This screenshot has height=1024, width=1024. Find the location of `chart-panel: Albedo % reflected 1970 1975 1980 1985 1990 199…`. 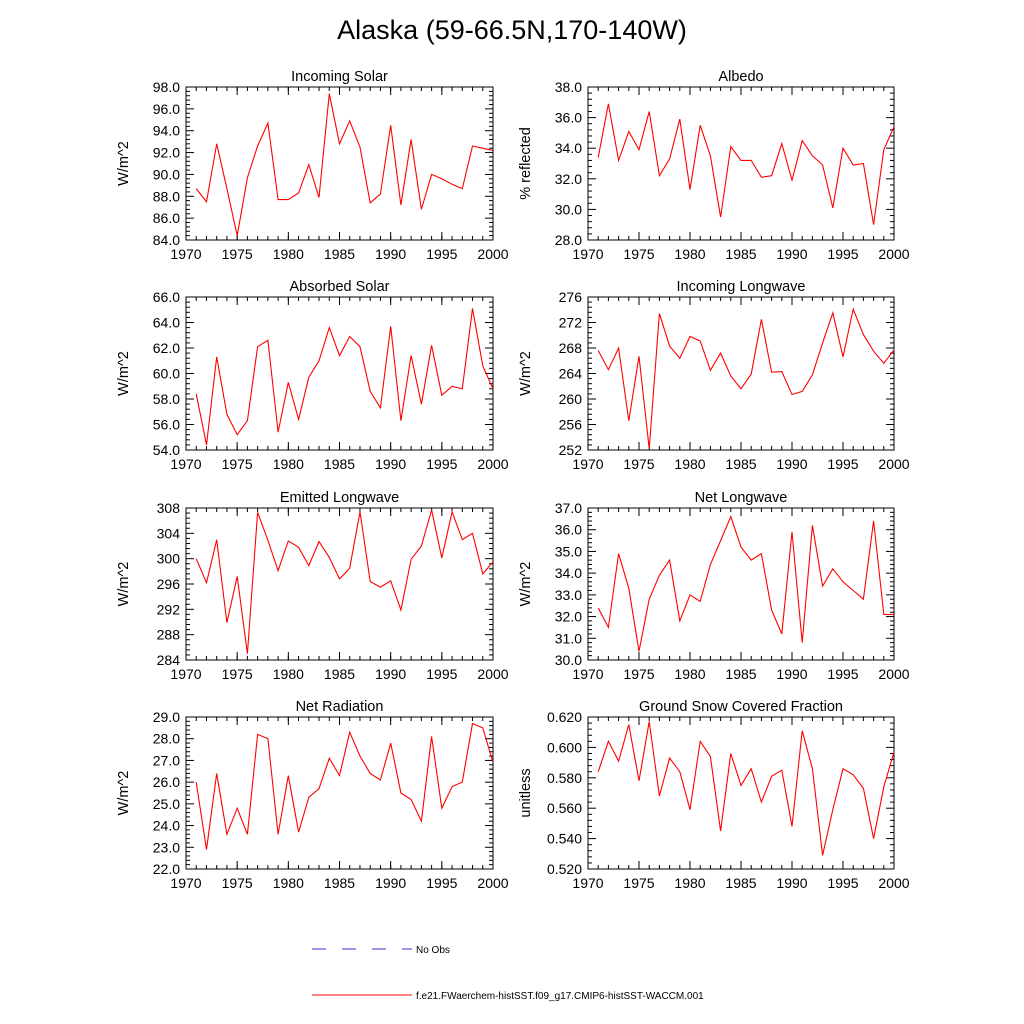

chart-panel: Albedo % reflected 1970 1975 1980 1985 1990 199… is located at coordinates (714, 165).